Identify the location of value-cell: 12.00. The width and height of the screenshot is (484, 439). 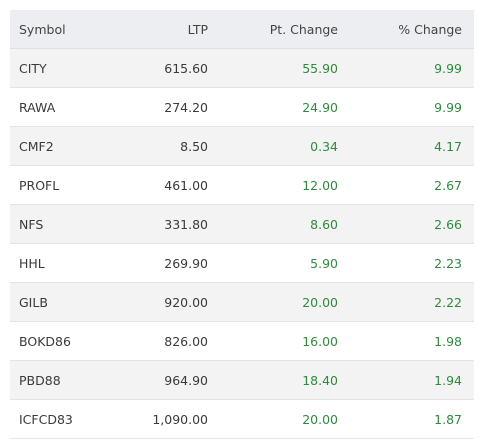
(285, 185).